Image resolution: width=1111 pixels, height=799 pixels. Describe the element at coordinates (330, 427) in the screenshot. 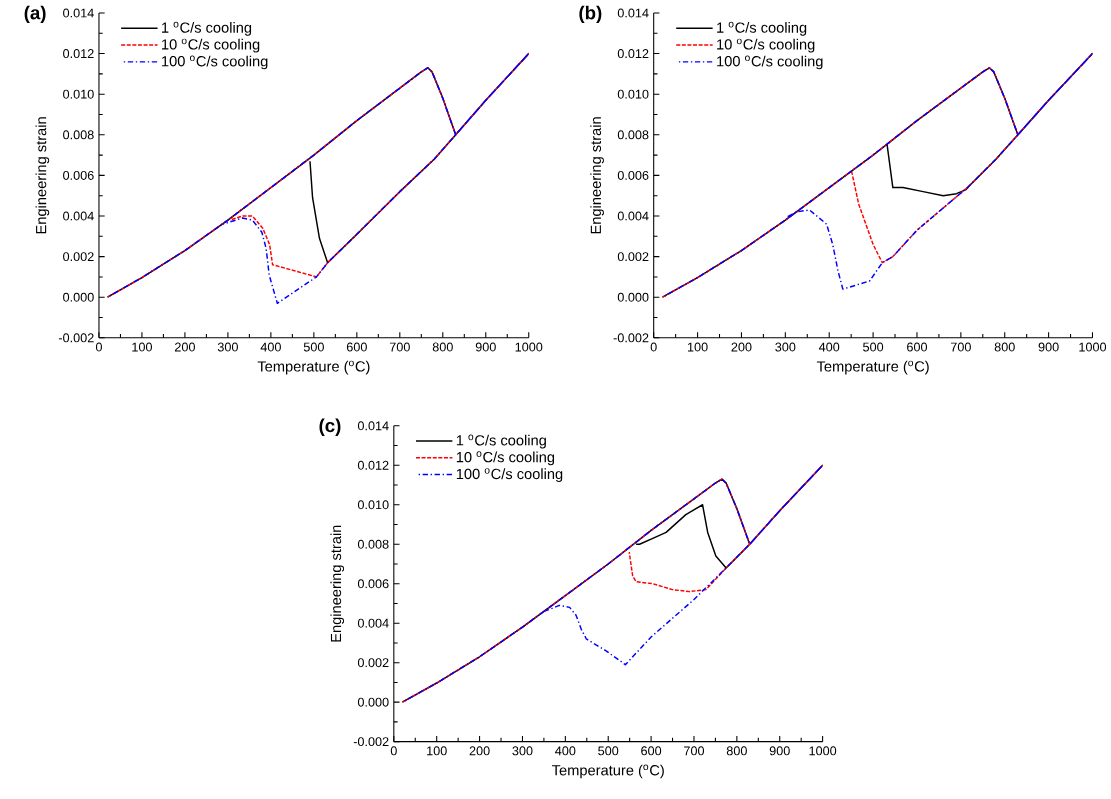

I see `chart-title: (c)` at that location.